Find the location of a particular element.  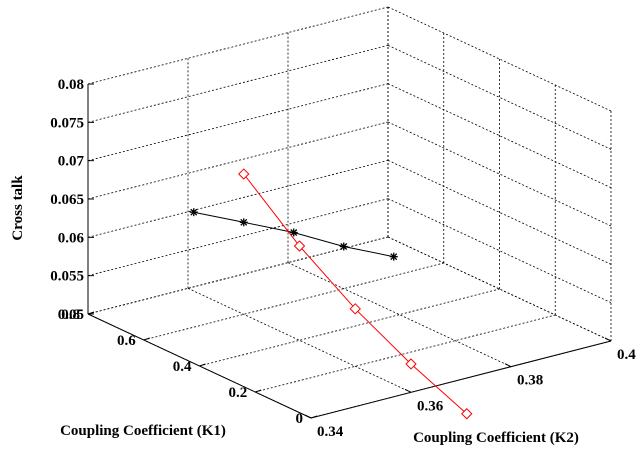

z-tick-label: 0.065 is located at coordinates (67, 200).